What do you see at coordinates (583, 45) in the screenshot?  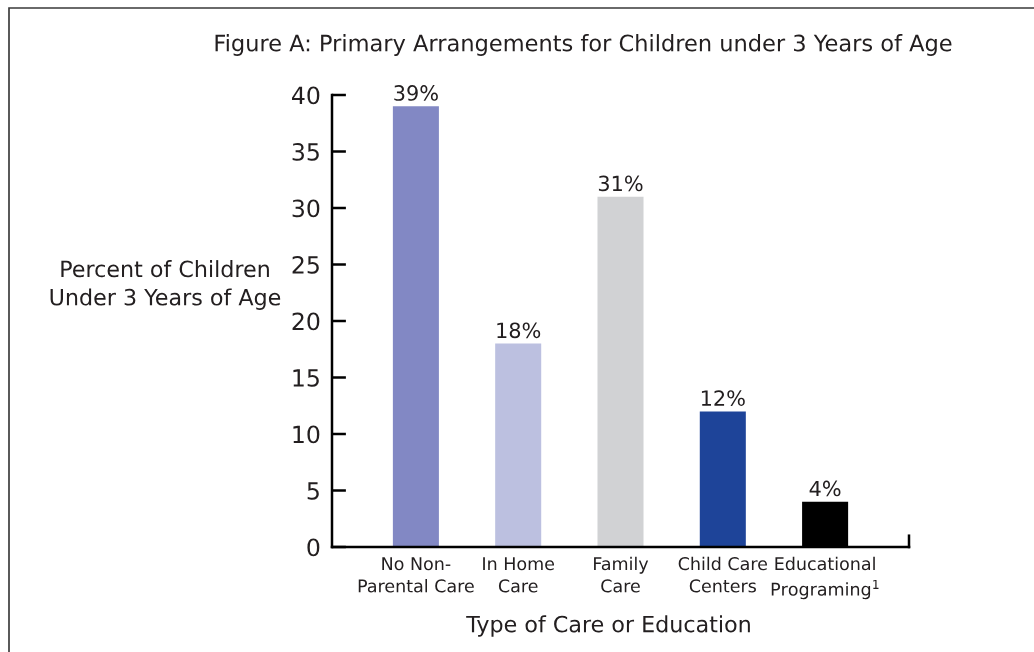 I see `chart-title: Figure A: Primary Arrangements for Children under 3 Years of Age` at bounding box center [583, 45].